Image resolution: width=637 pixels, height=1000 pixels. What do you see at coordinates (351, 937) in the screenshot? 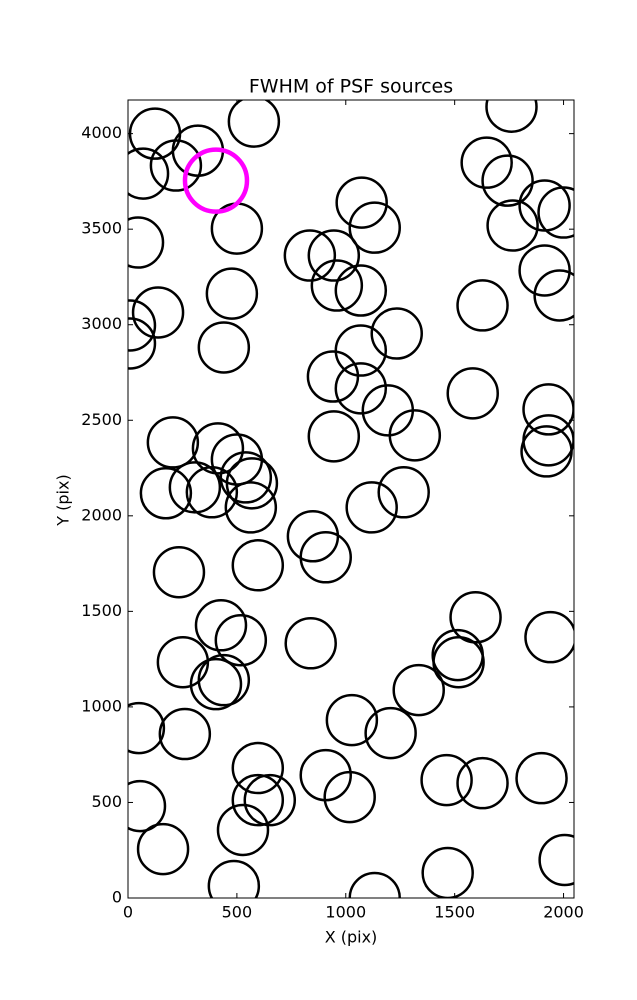
I see `x-axis-label: X (pix)` at bounding box center [351, 937].